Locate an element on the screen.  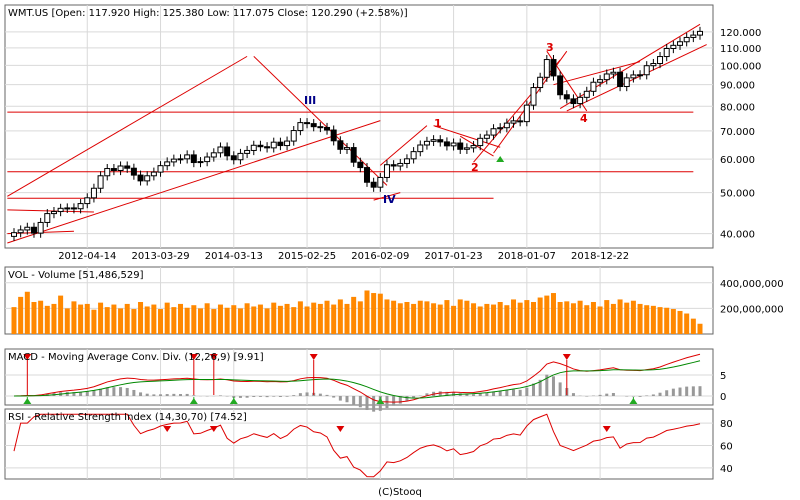
price-tick-label: 120.000 is located at coordinates (740, 33).